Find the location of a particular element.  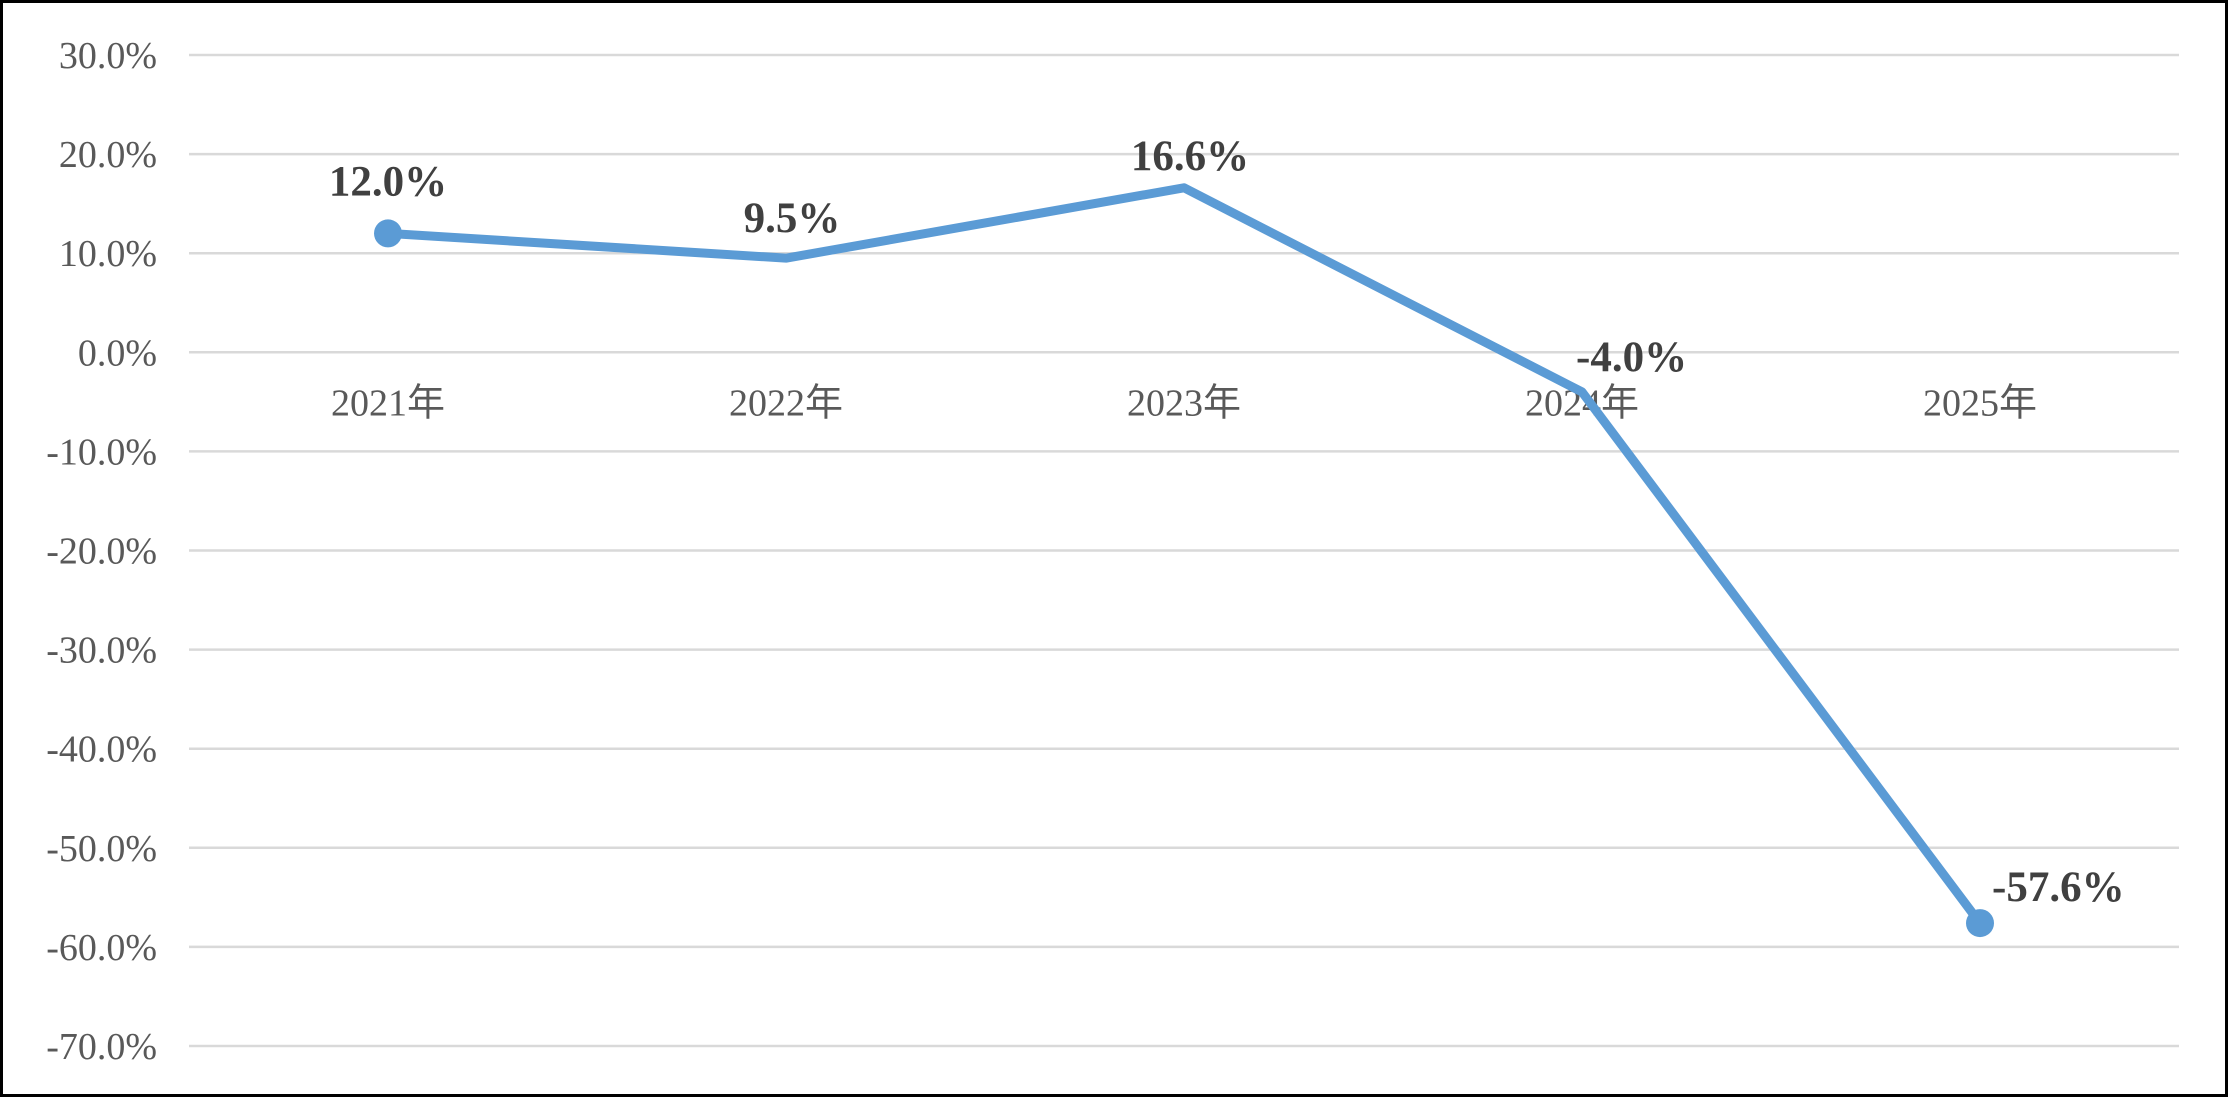

y-tick-label: 30.0% is located at coordinates (108, 56).